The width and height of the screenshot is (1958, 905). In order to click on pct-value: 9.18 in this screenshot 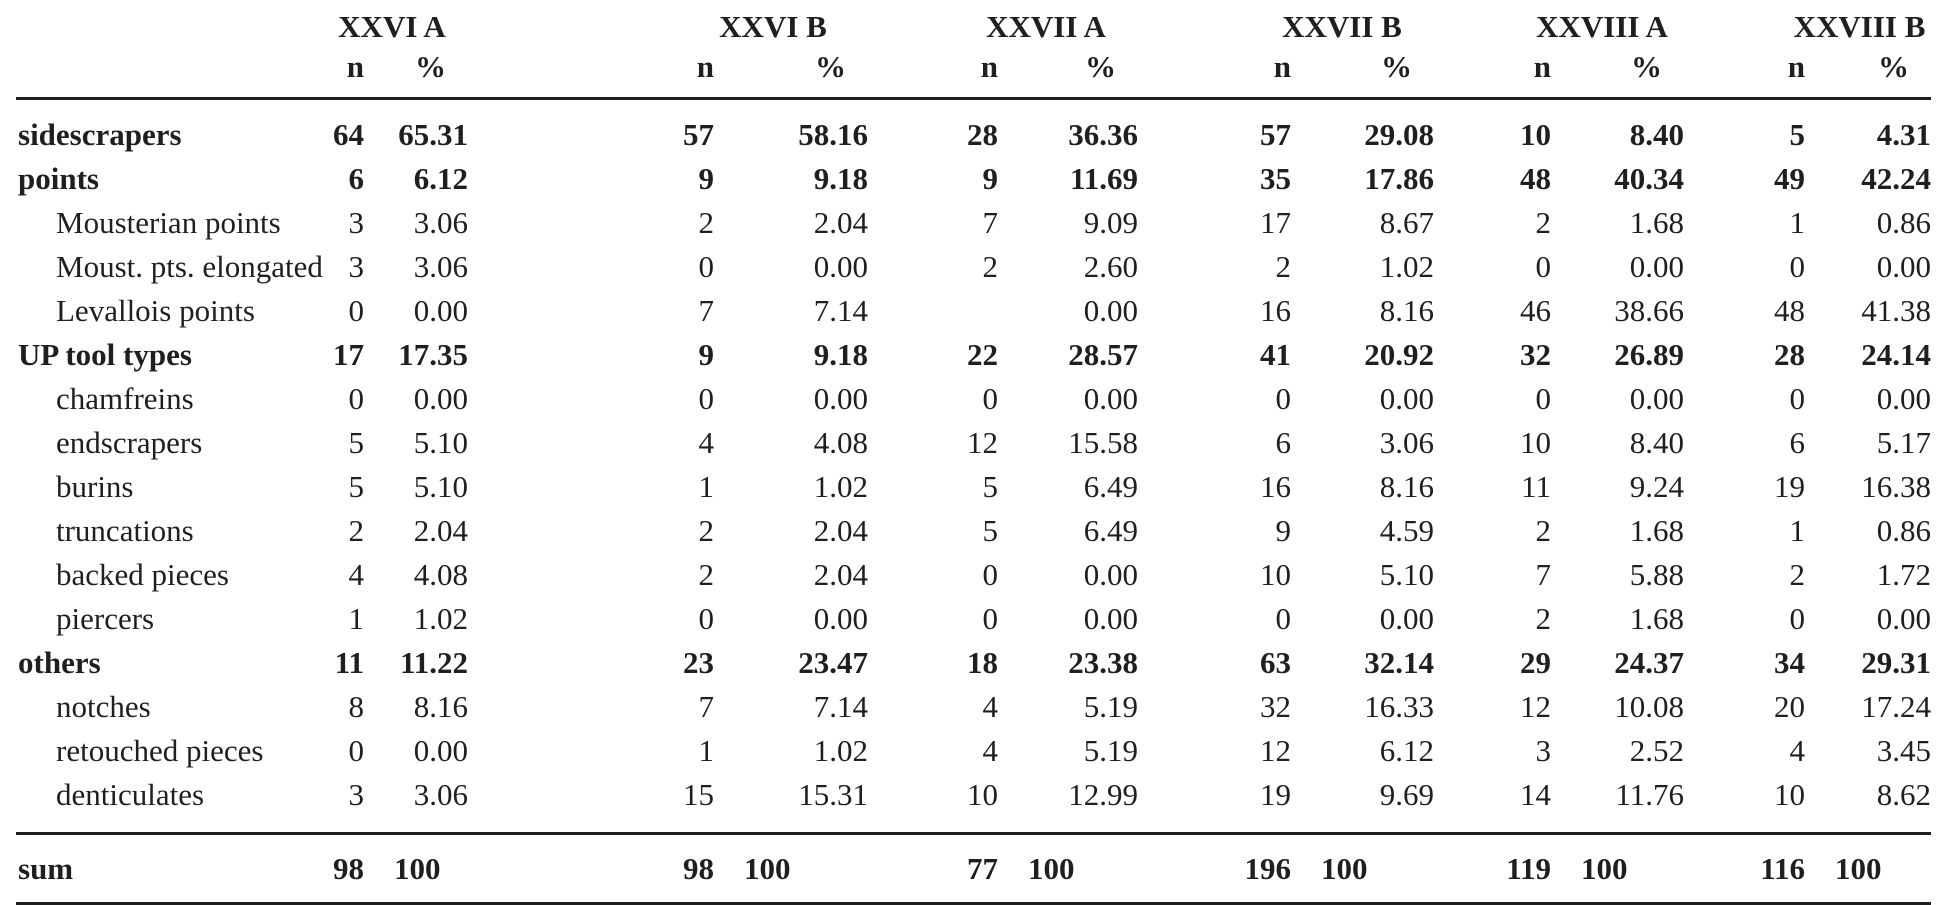, I will do `click(840, 178)`.